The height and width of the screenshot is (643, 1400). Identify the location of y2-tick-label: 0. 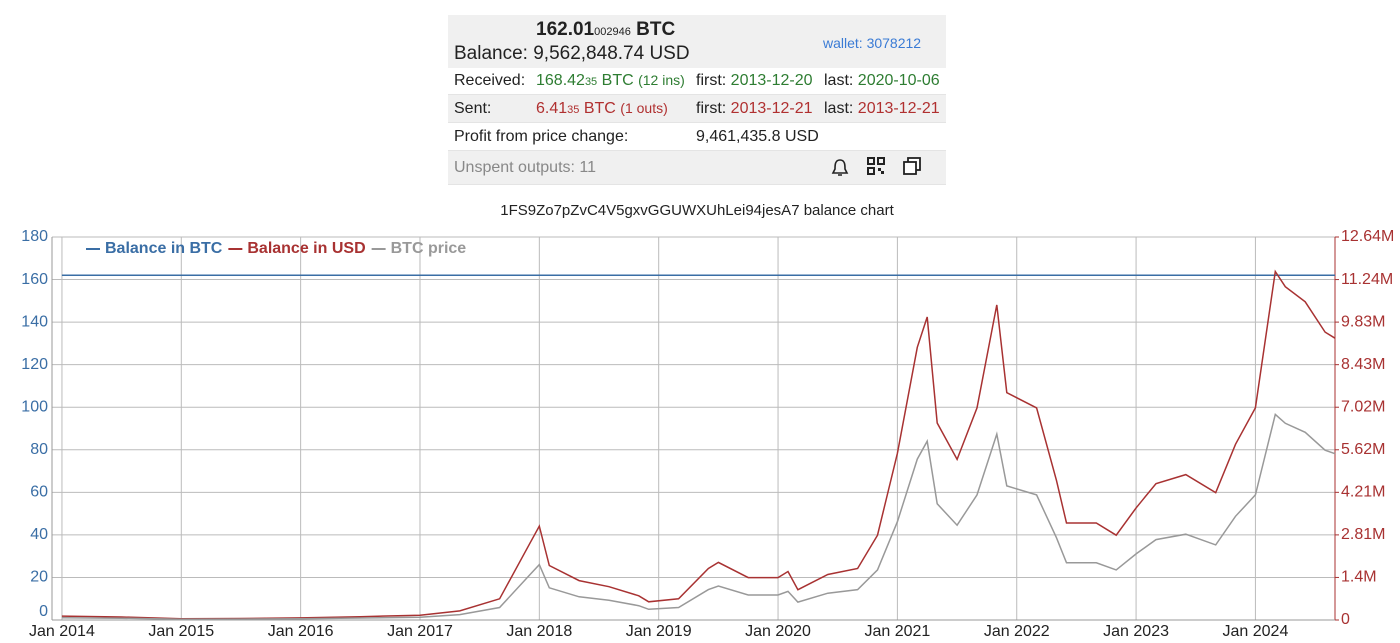
(1345, 619).